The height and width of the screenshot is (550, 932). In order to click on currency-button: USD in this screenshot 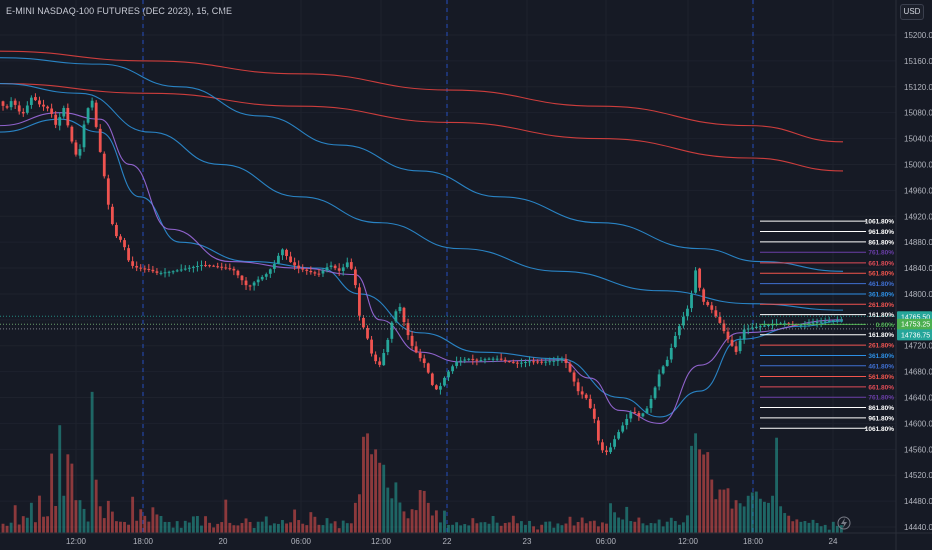, I will do `click(912, 12)`.